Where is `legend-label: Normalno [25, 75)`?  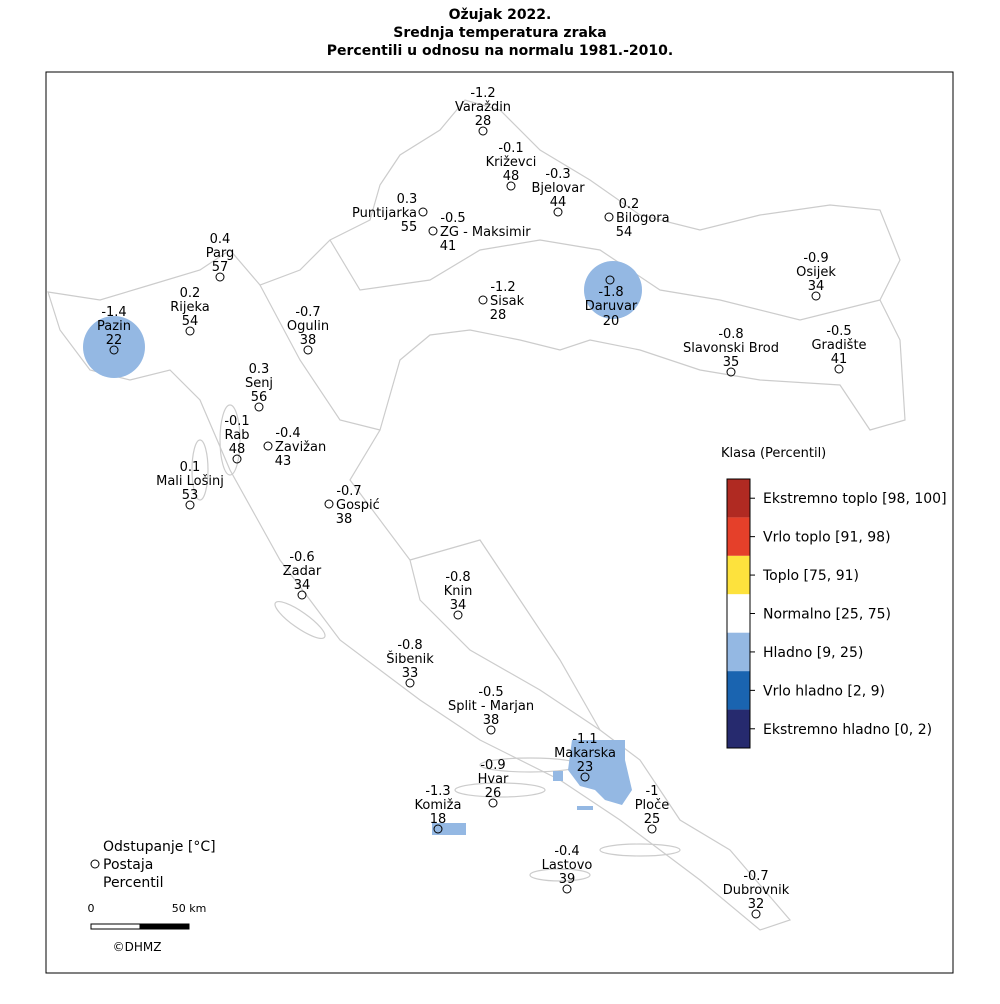 legend-label: Normalno [25, 75) is located at coordinates (827, 615).